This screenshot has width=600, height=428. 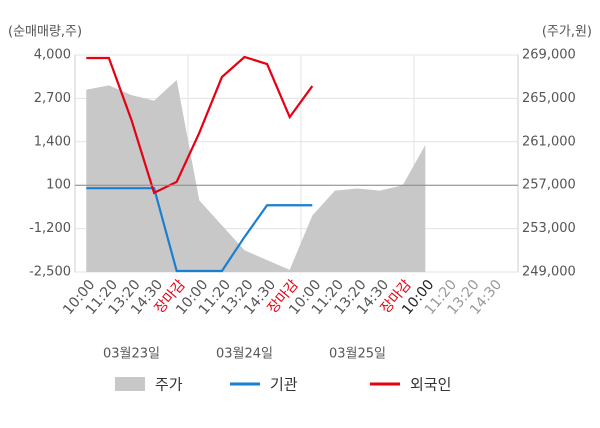 I want to click on y2-tick-label: 265,000, so click(x=549, y=98).